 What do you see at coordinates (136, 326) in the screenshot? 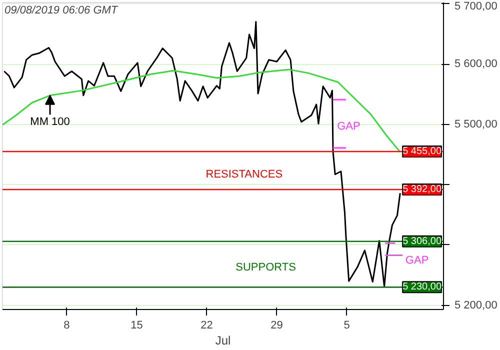
I see `x-tick-label: 15` at bounding box center [136, 326].